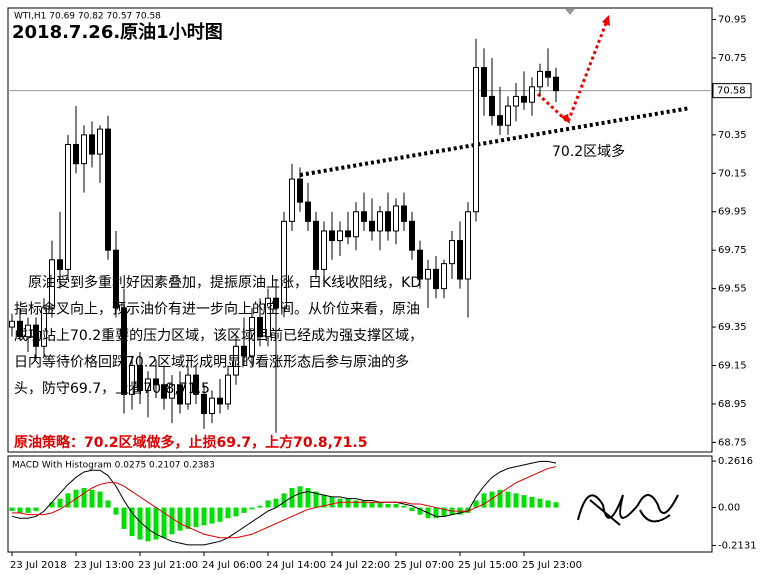 The image size is (760, 583). What do you see at coordinates (732, 91) in the screenshot?
I see `current-price-box` at bounding box center [732, 91].